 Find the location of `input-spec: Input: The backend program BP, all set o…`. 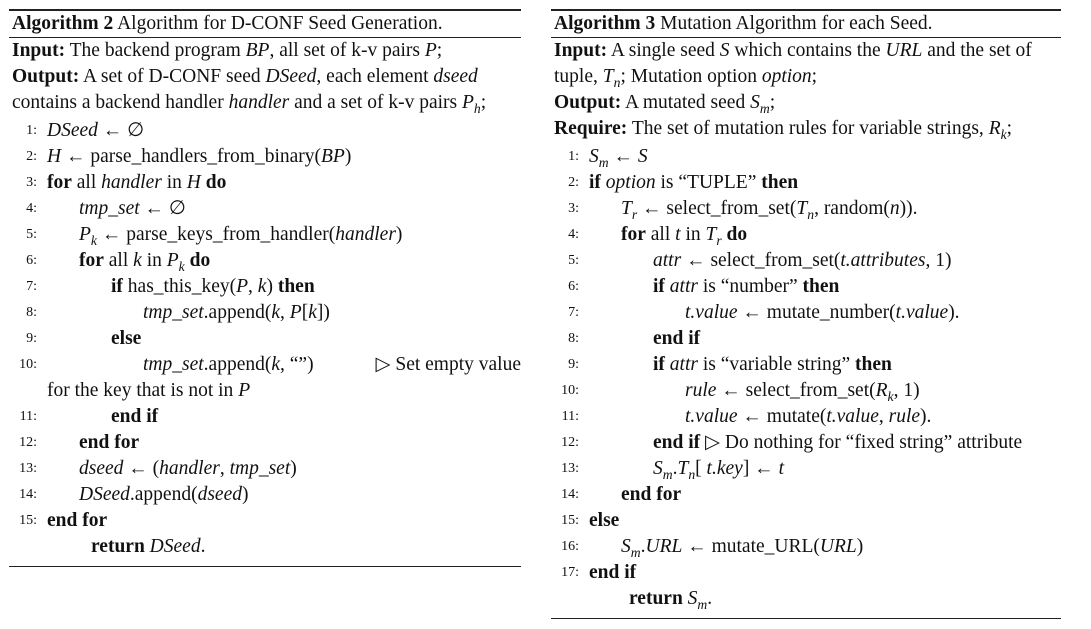

input-spec: Input: The backend program BP, all set o… is located at coordinates (227, 50).